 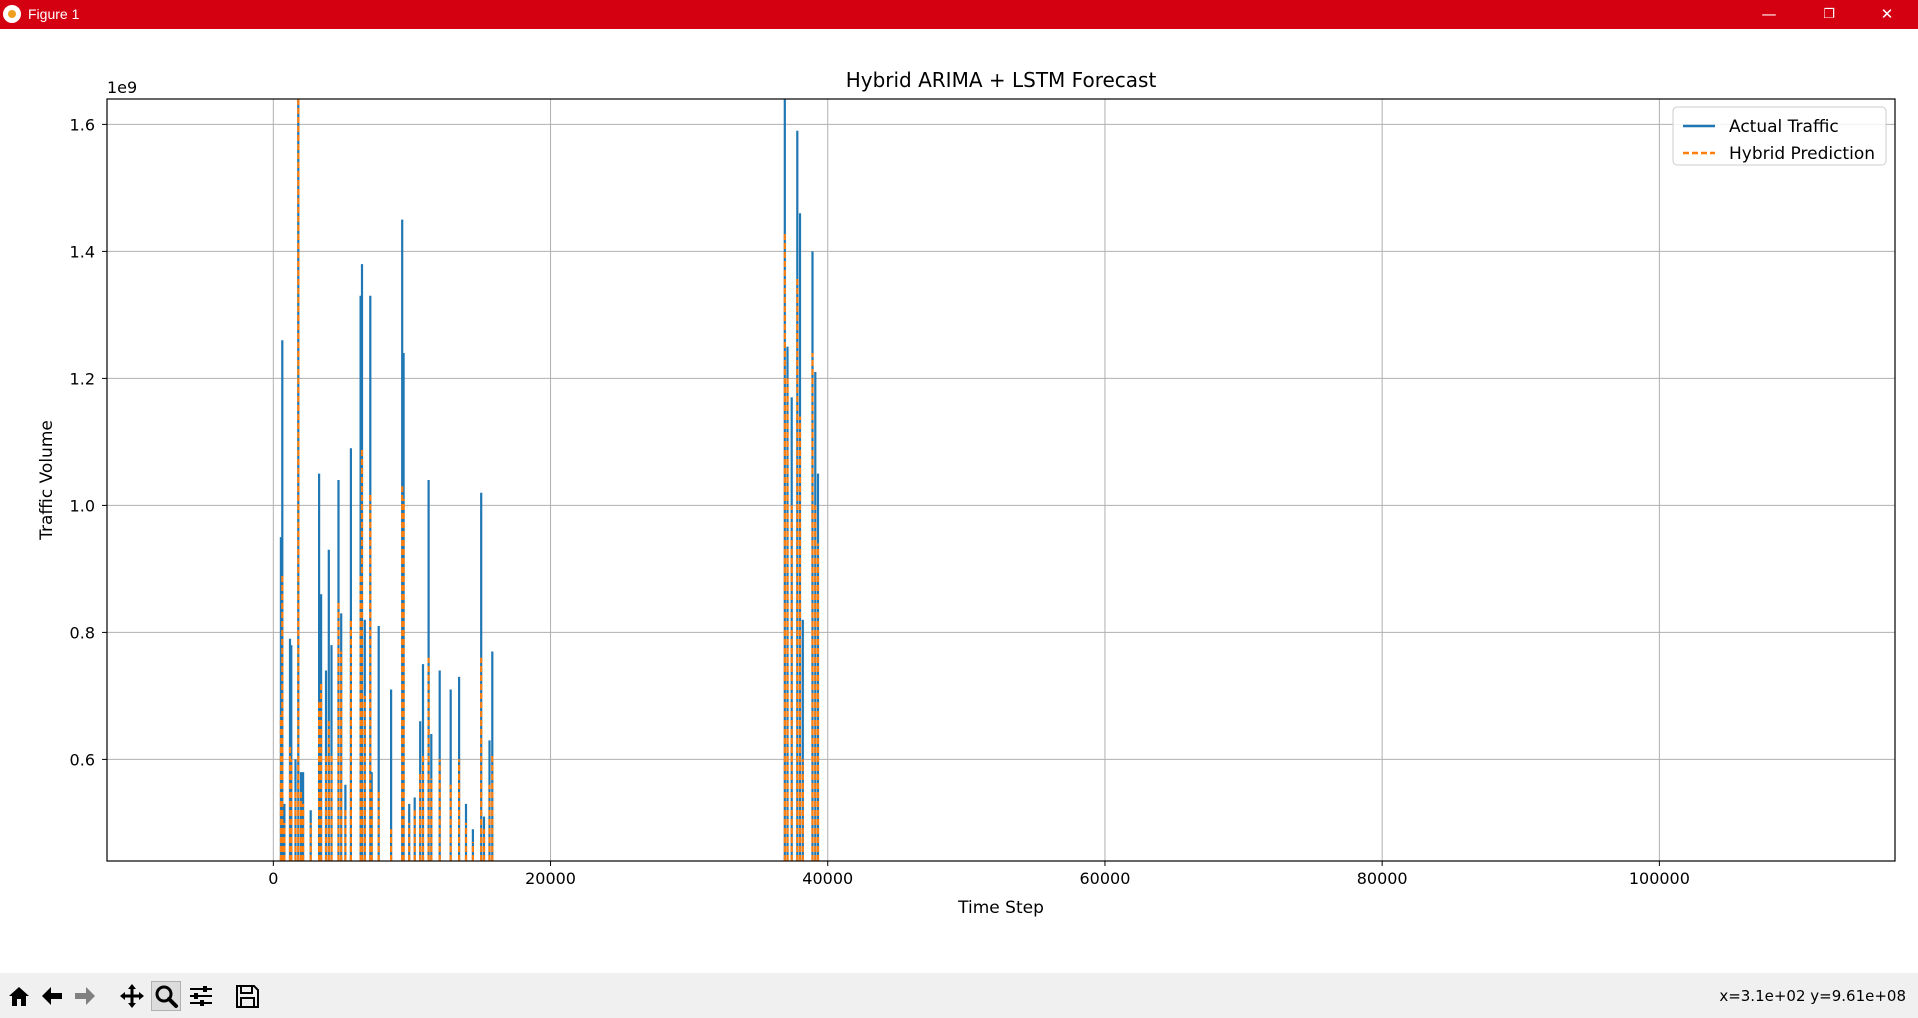 What do you see at coordinates (82, 378) in the screenshot?
I see `y-tick-label: 1.2` at bounding box center [82, 378].